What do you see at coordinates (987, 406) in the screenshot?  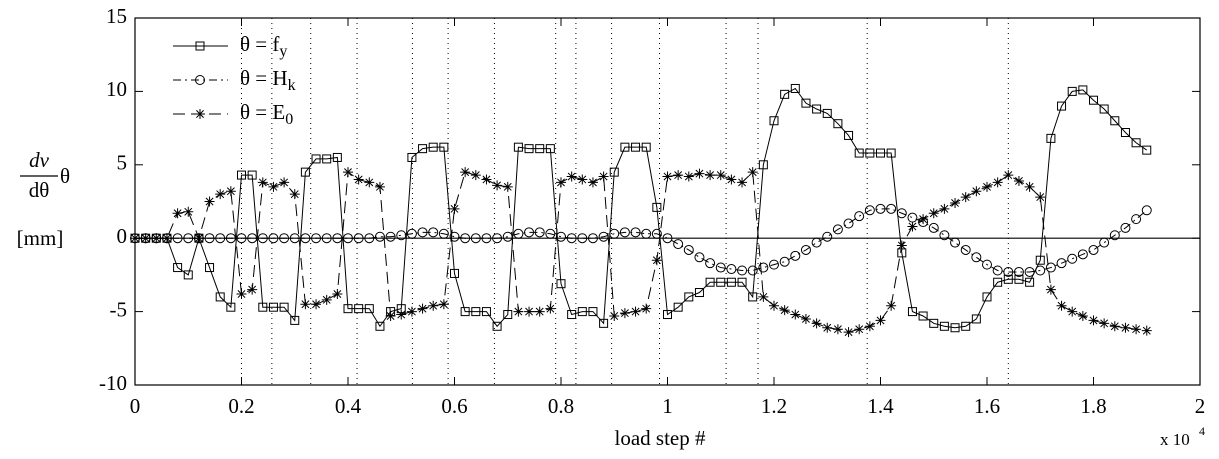 I see `x-tick-label: 1.6` at bounding box center [987, 406].